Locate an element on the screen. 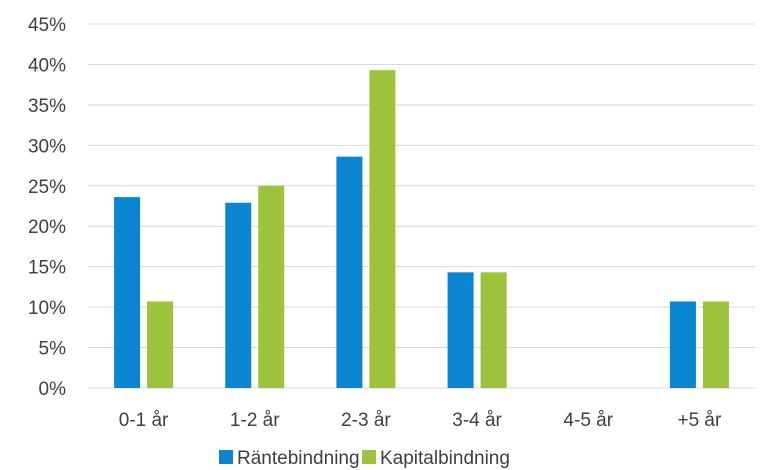 Image resolution: width=760 pixels, height=470 pixels. y-tick-label: 30% is located at coordinates (47, 146).